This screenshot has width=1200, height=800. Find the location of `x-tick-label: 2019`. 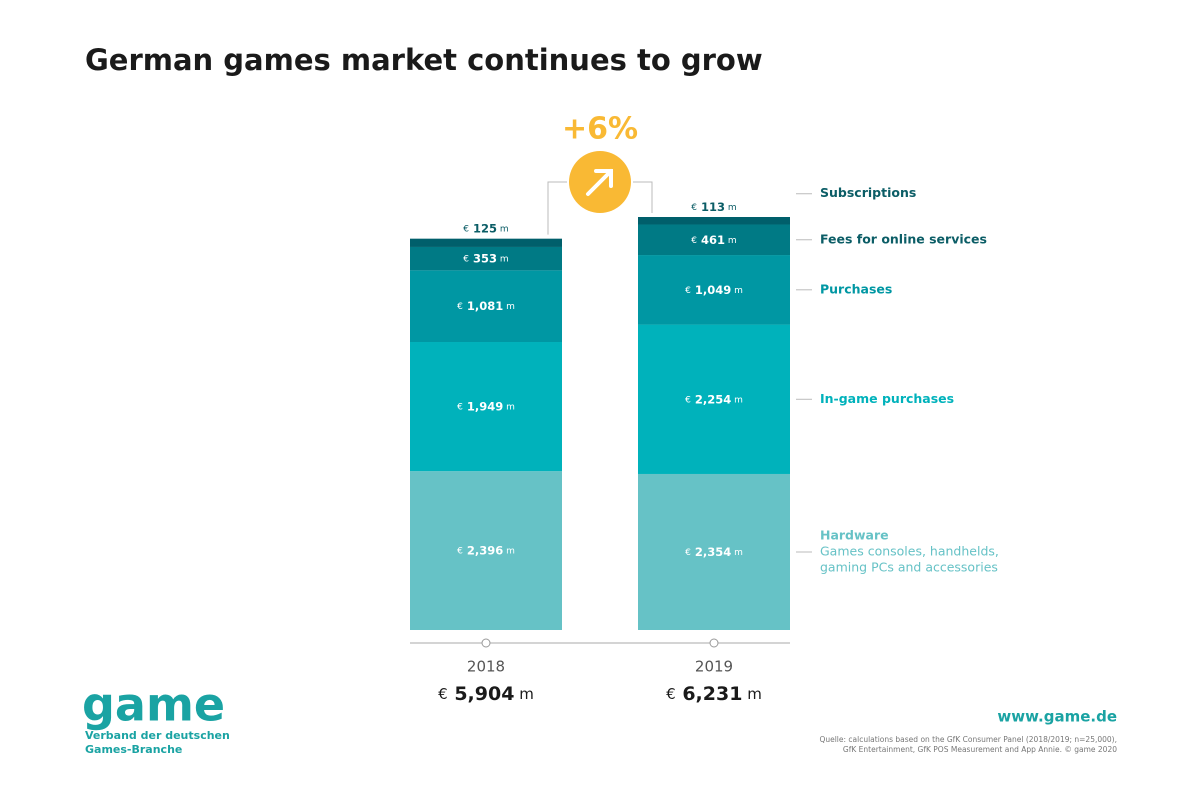

x-tick-label: 2019 is located at coordinates (714, 667).